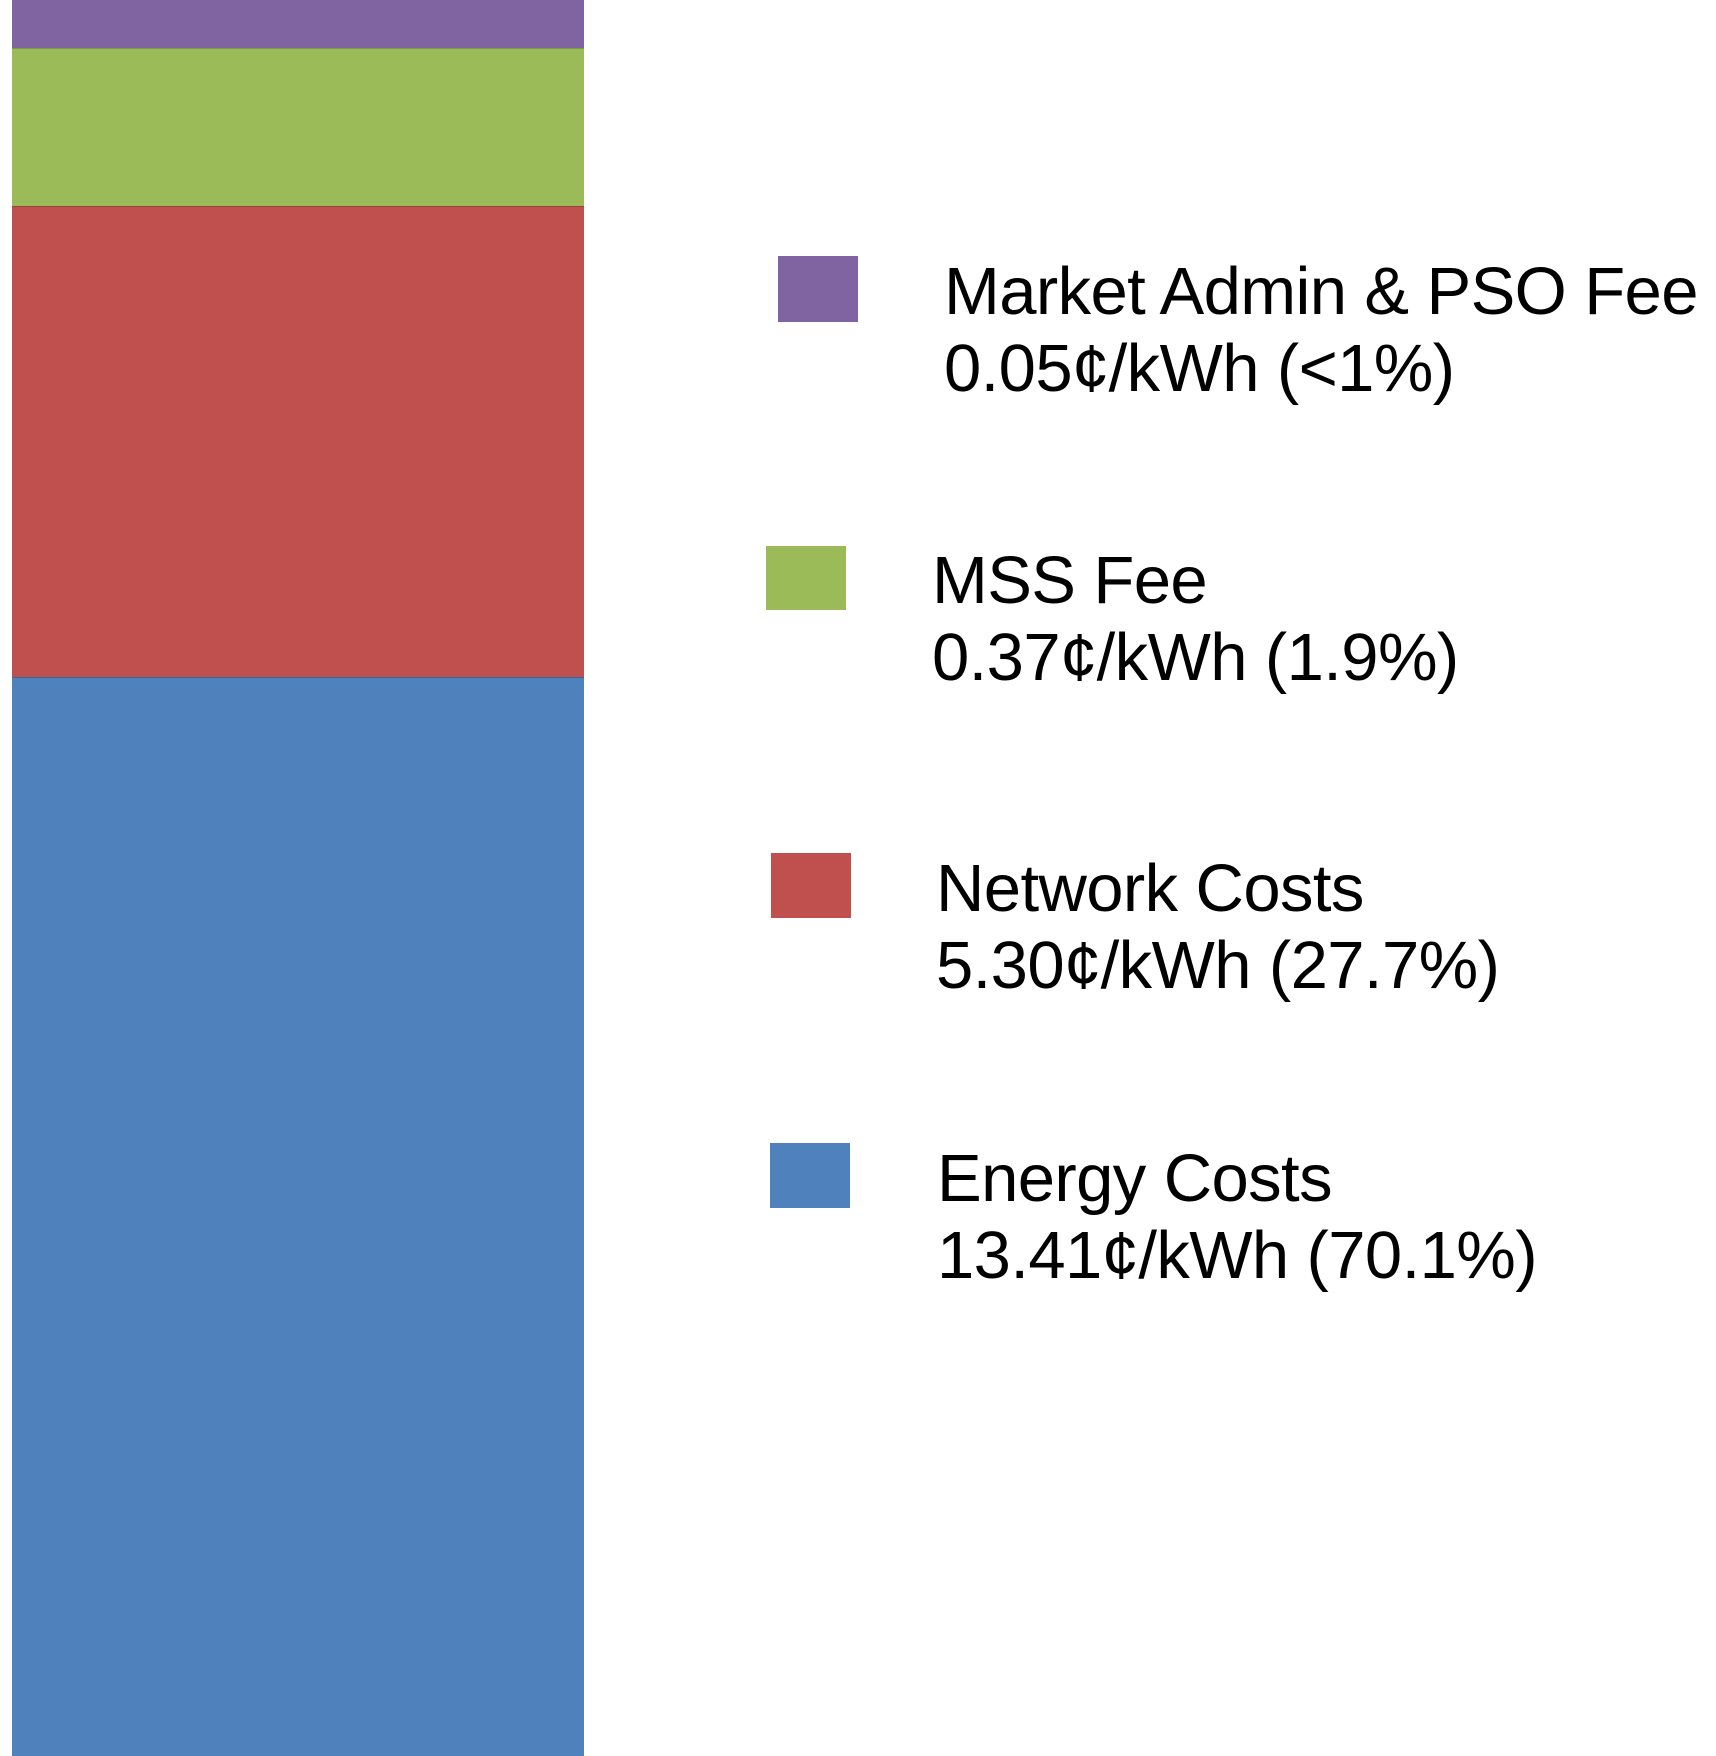 This screenshot has width=1716, height=1756. I want to click on legend-series-value: 0.37¢/kWh (1.9%), so click(1195, 657).